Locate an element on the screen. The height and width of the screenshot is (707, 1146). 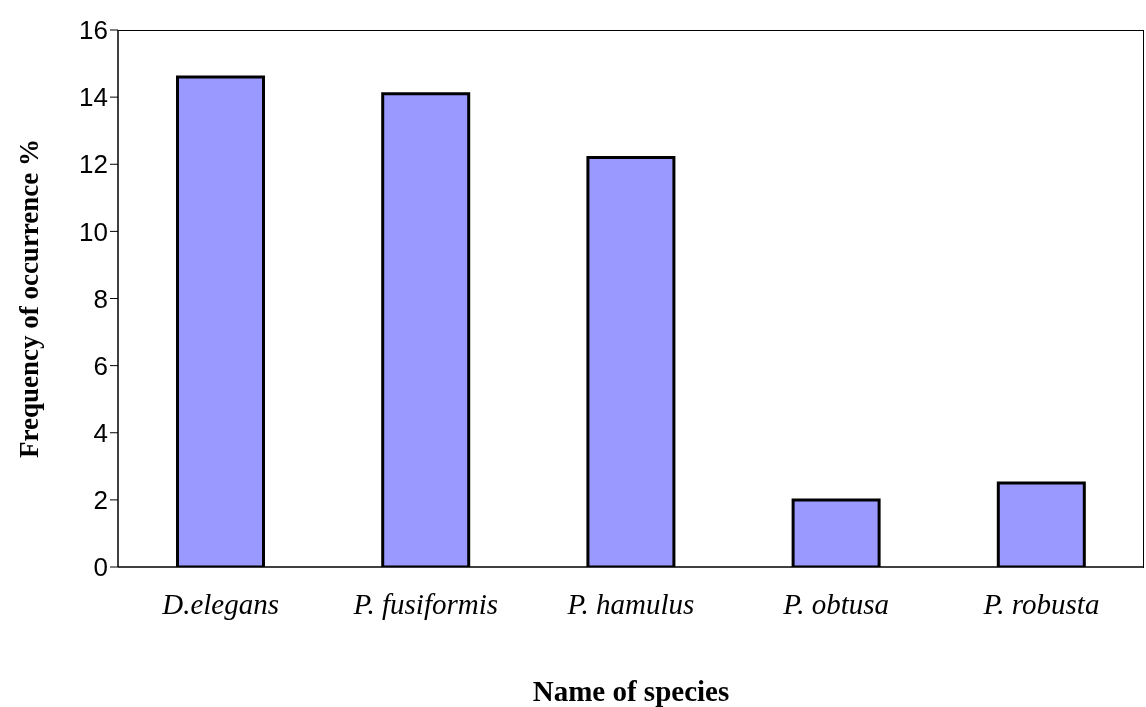
y-tick-label: 4 is located at coordinates (100, 432).